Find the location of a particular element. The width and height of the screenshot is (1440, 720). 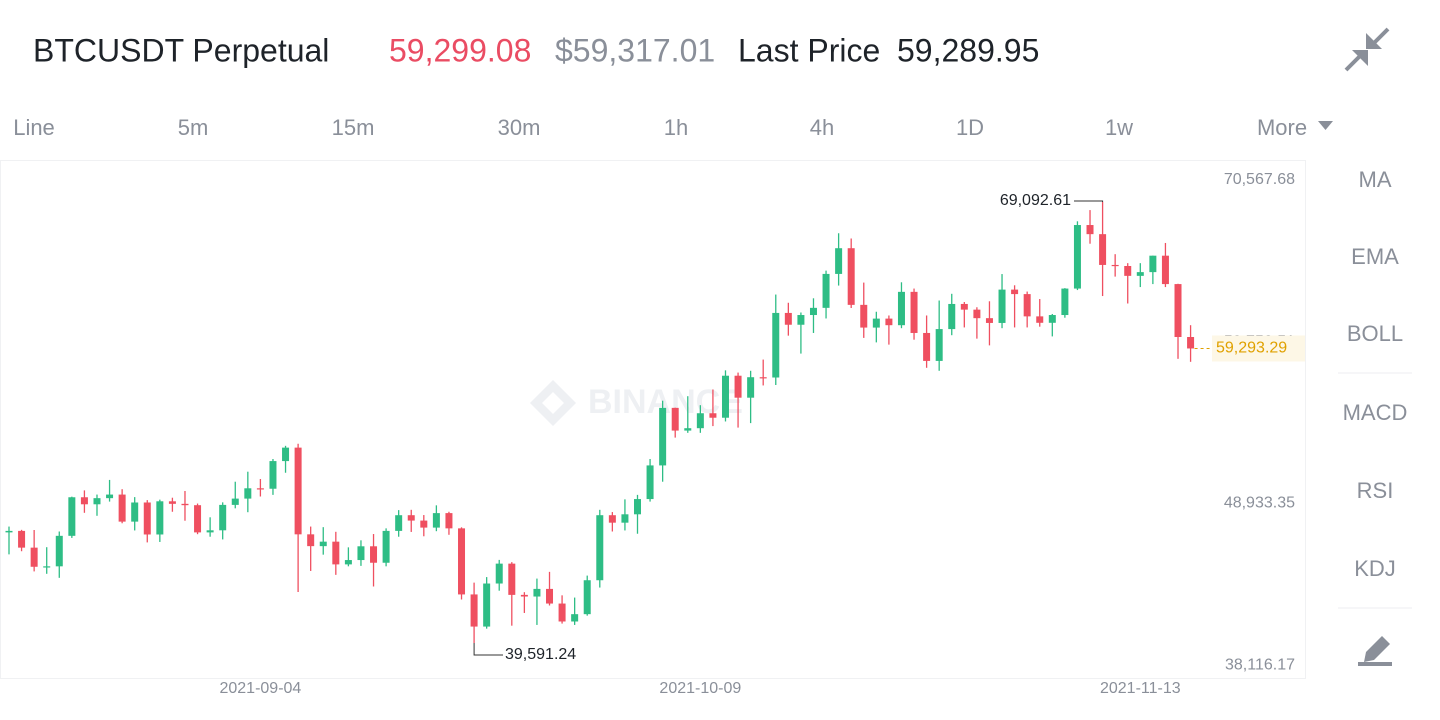

indicator-panel: MA EMA BOLL MACD RSI KDJ is located at coordinates (1375, 416).